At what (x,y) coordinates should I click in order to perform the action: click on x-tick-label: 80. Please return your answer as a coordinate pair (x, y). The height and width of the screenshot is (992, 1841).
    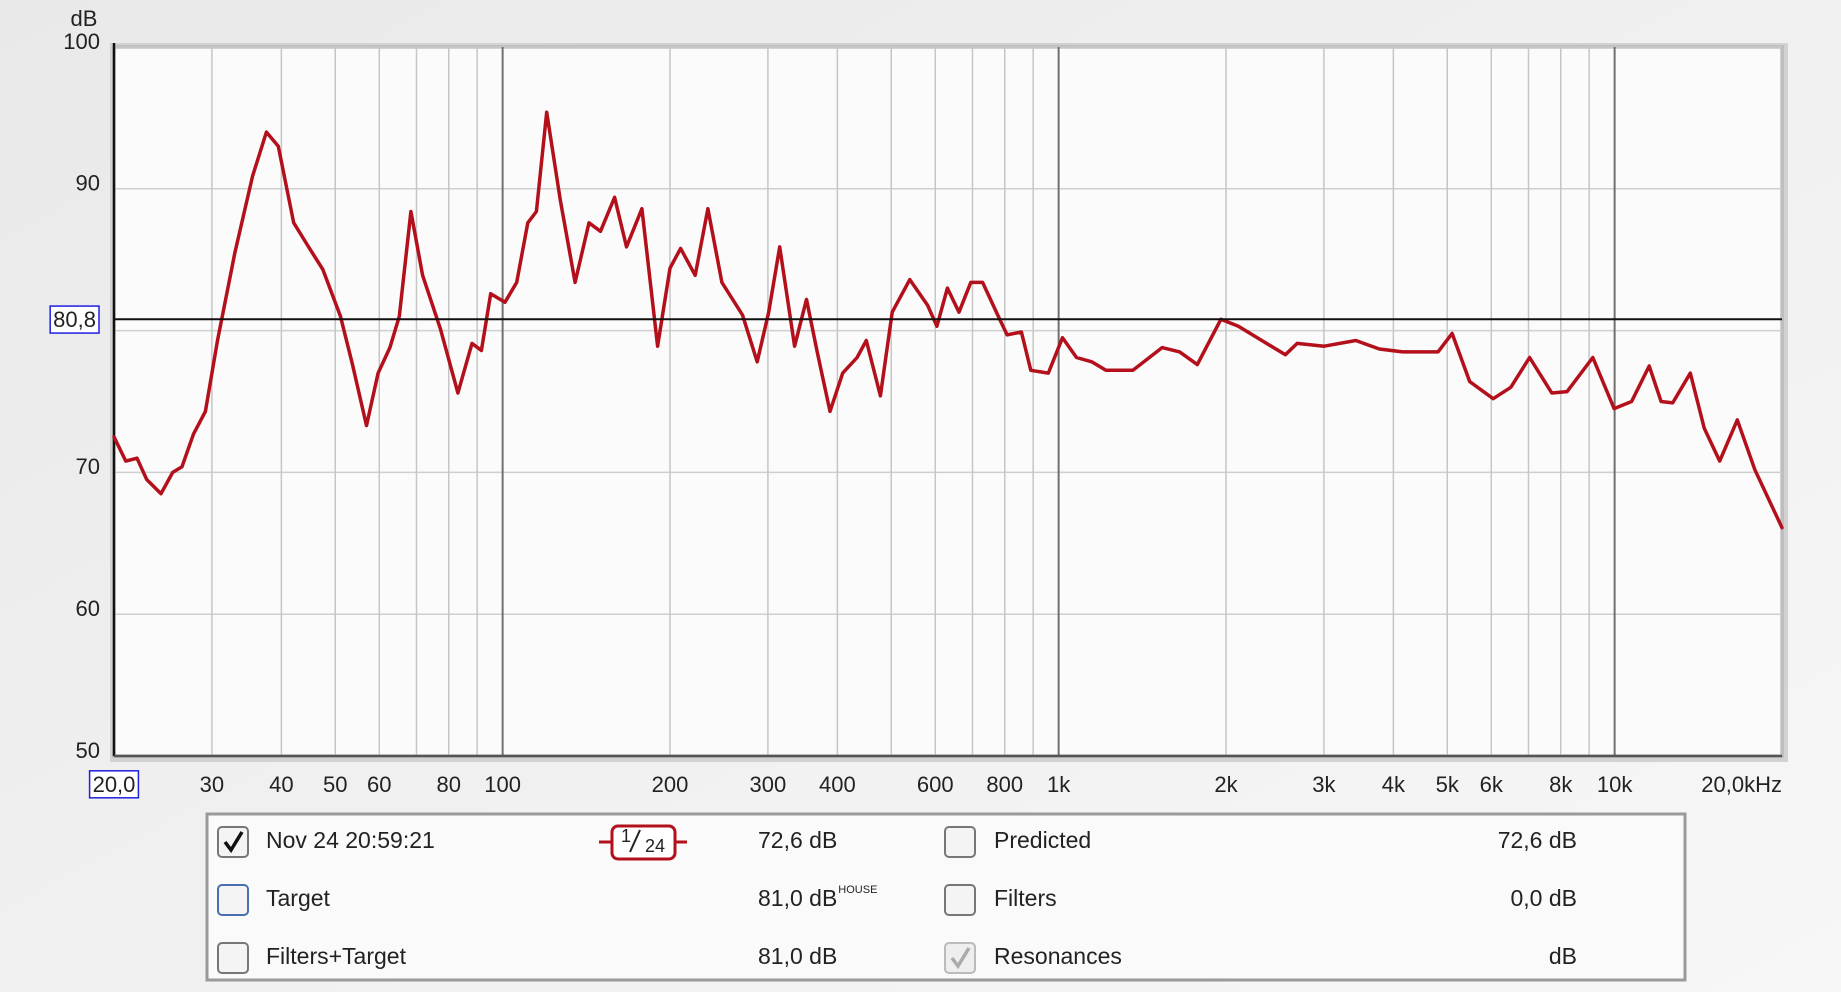
    Looking at the image, I should click on (449, 784).